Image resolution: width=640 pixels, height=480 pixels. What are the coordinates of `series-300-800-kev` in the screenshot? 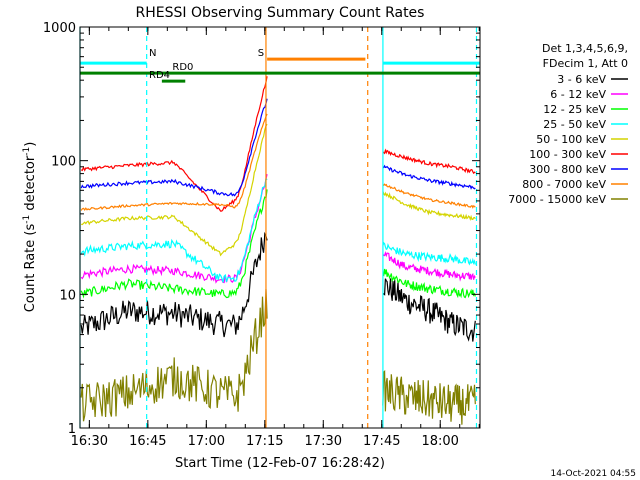 It's located at (278, 147).